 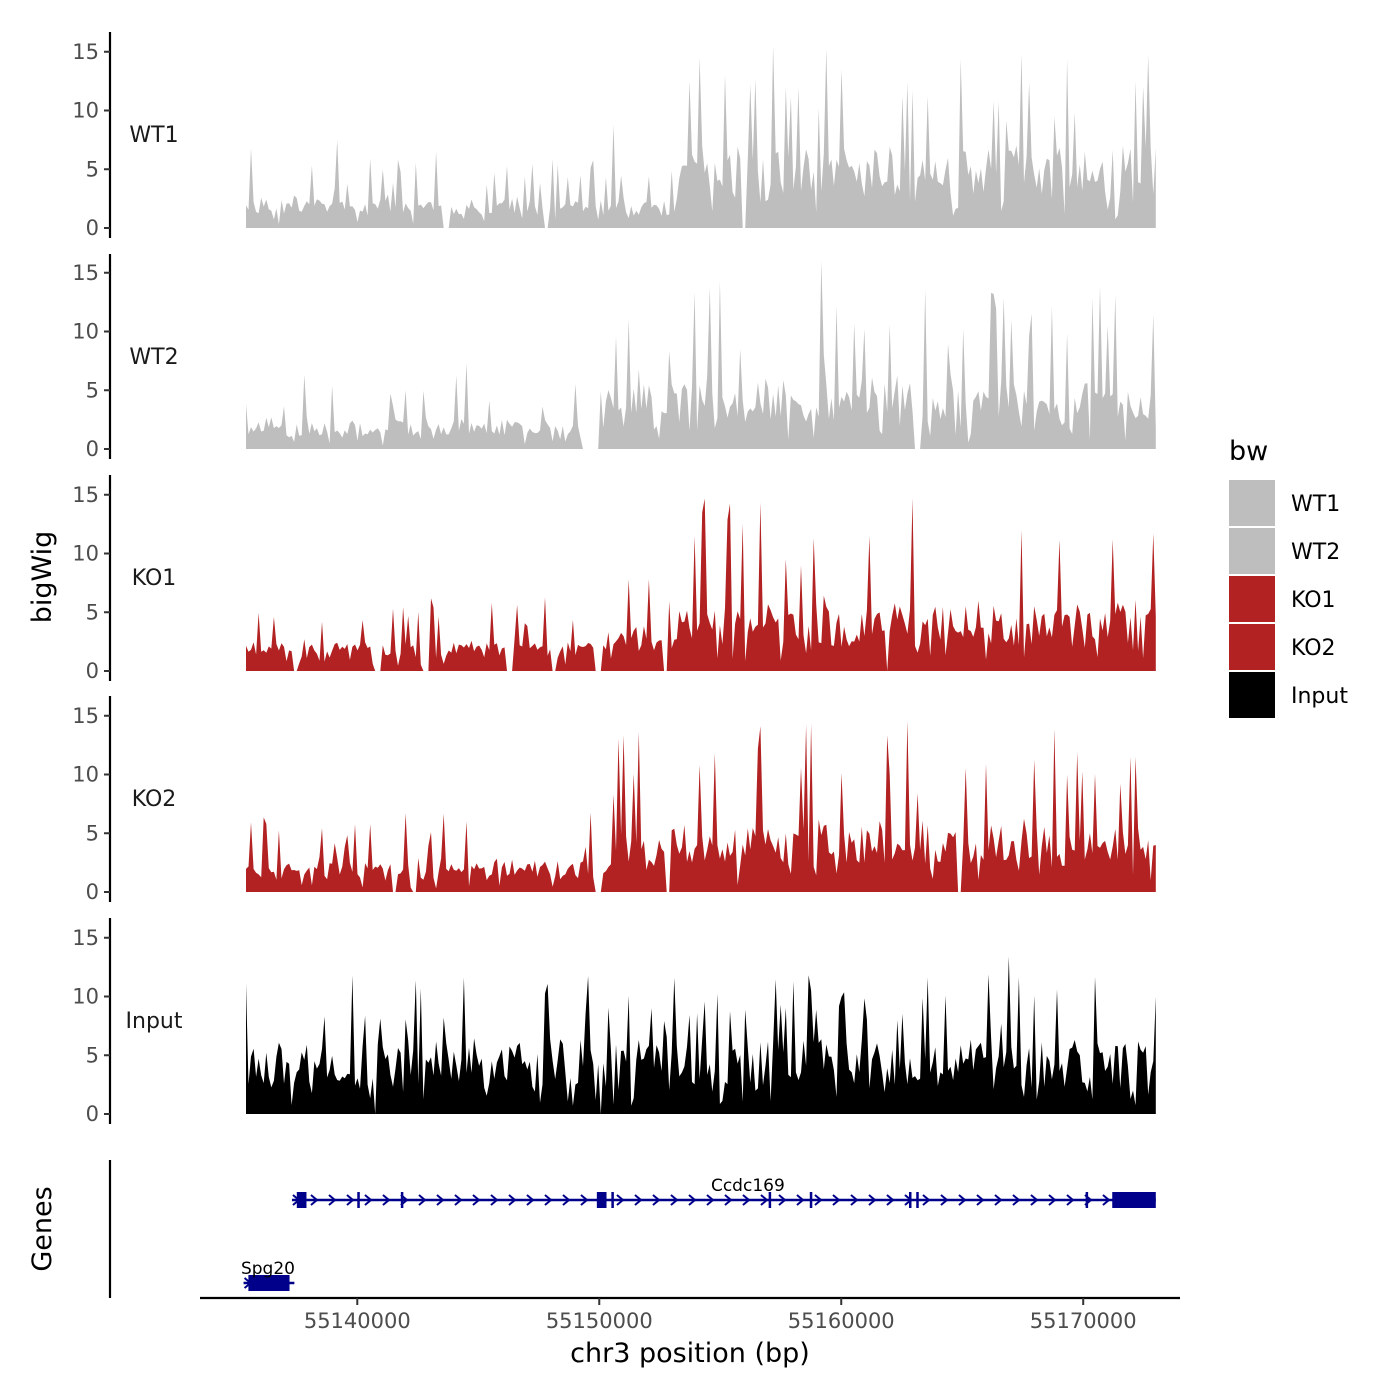 I want to click on area-wt2, so click(x=701, y=355).